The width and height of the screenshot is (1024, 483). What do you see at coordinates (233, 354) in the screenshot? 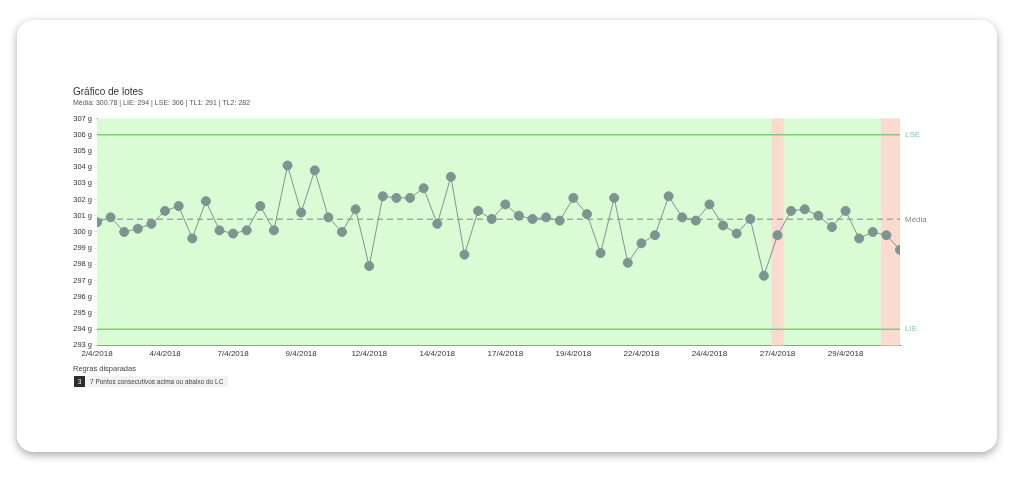
I see `x-tick-label: 7/4/2018` at bounding box center [233, 354].